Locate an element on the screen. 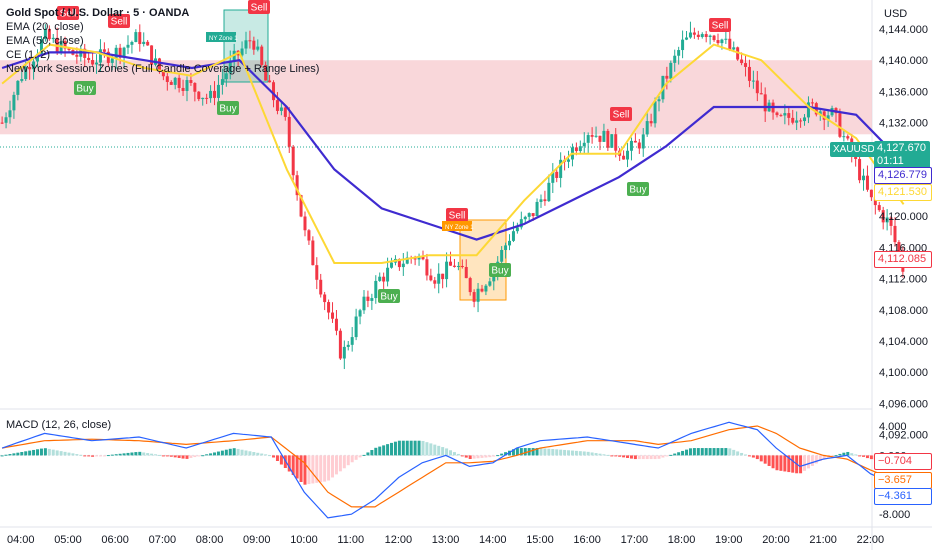  buy-signal-label: Buy is located at coordinates (388, 297).